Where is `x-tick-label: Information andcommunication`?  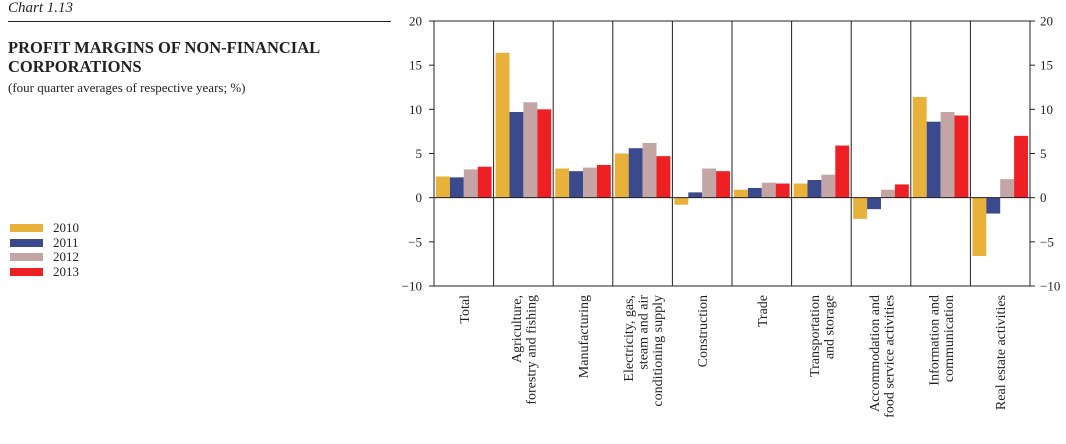
x-tick-label: Information andcommunication is located at coordinates (942, 340).